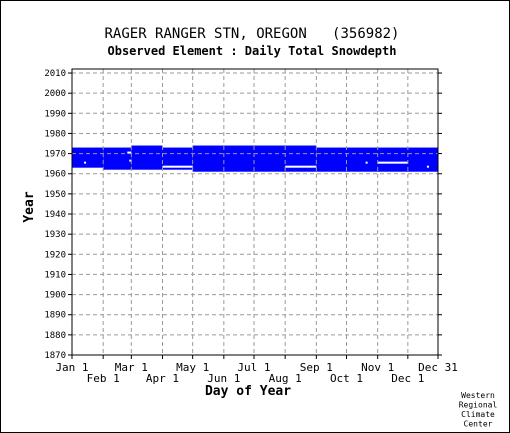 Image resolution: width=510 pixels, height=433 pixels. Describe the element at coordinates (377, 367) in the screenshot. I see `x-tick-label-305: Nov 1` at that location.